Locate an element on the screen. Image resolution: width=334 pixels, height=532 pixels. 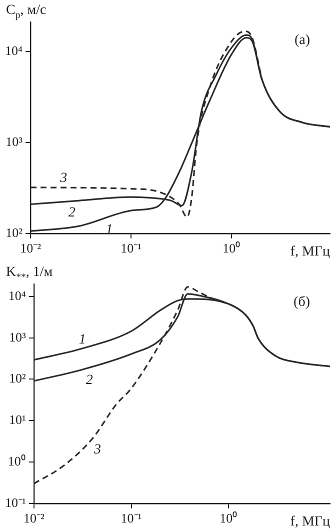
annotation: 1 is located at coordinates (82, 340).